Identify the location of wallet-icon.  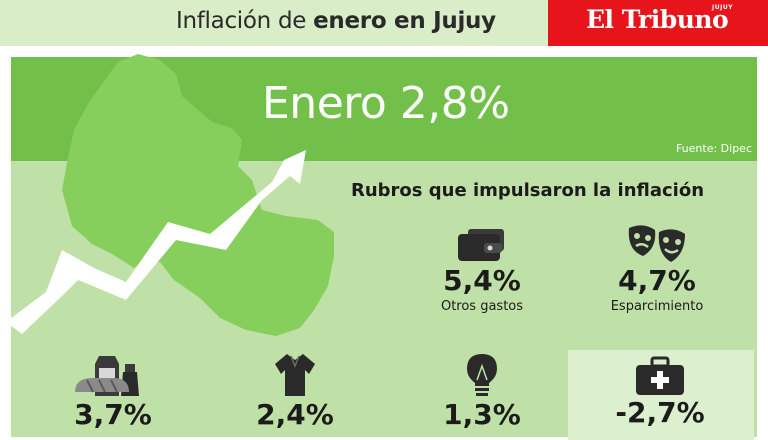
(481, 245).